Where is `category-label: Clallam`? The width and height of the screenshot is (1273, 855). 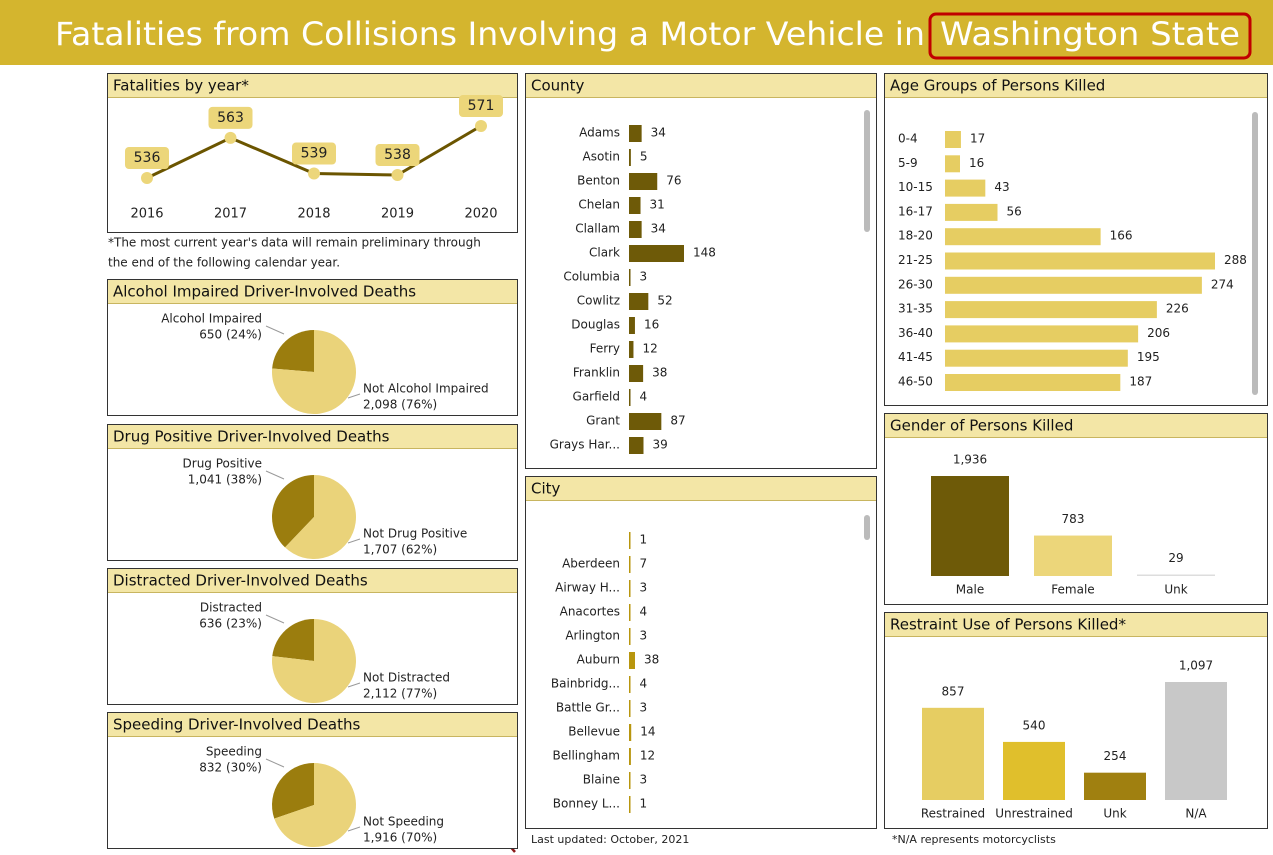 category-label: Clallam is located at coordinates (597, 229).